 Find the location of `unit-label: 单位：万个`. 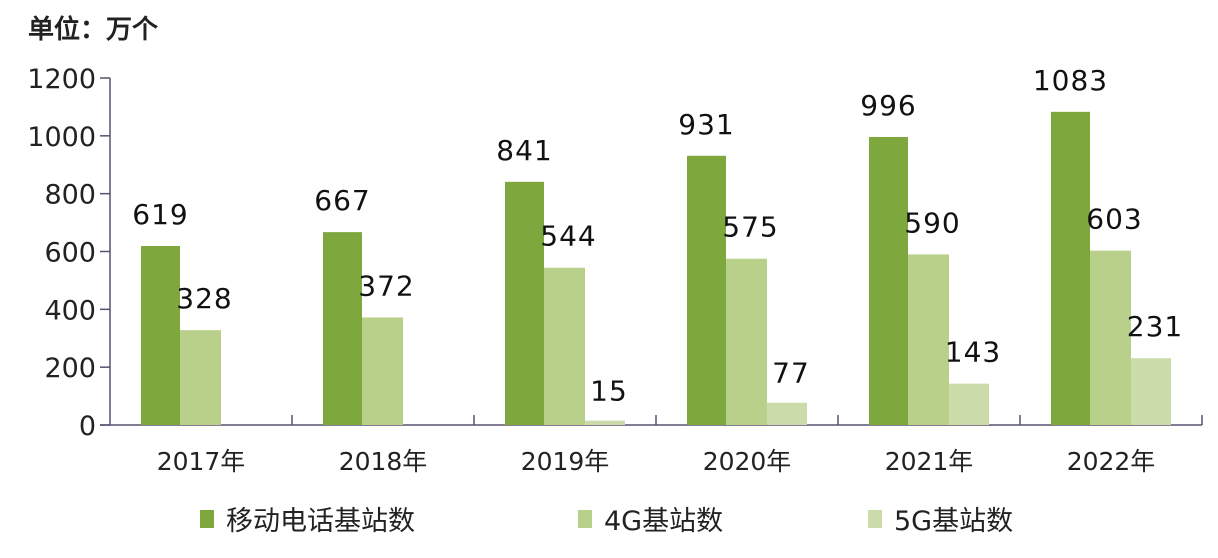

unit-label: 单位：万个 is located at coordinates (93, 29).